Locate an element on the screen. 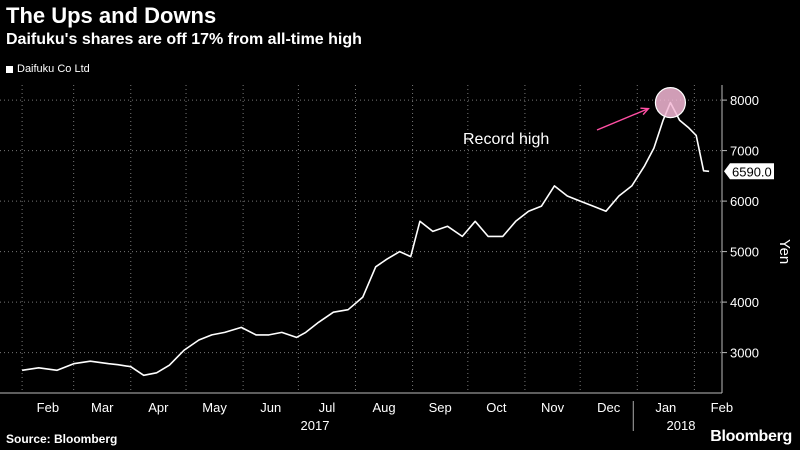  y-axis: 3000 4000 5000 6000 7000 8000 Yen 6590.0 is located at coordinates (757, 239).